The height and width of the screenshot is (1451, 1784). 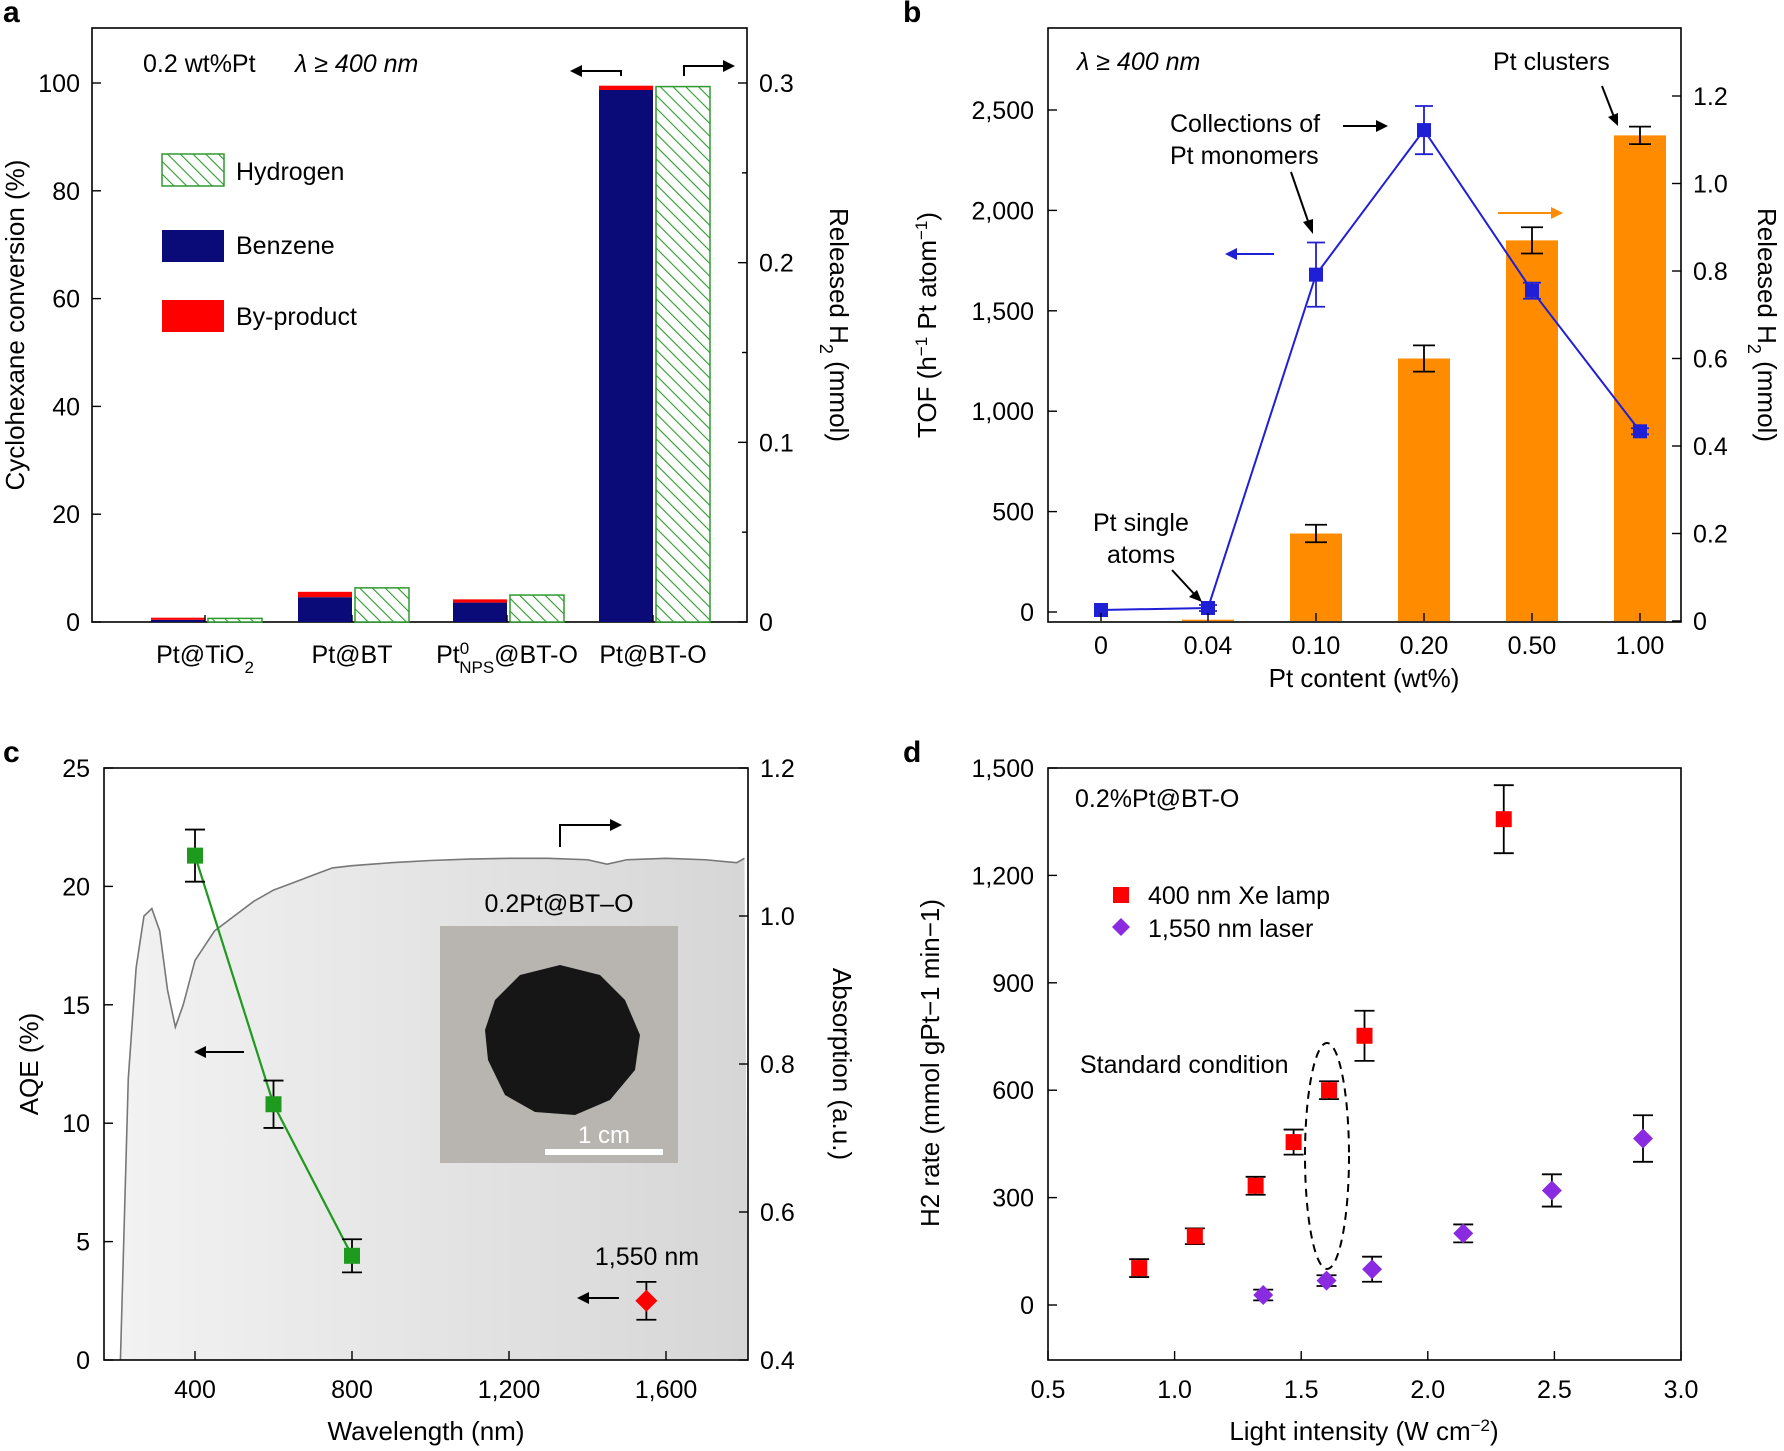 What do you see at coordinates (1681, 1390) in the screenshot?
I see `panel-d-x-tick-label: 3.0` at bounding box center [1681, 1390].